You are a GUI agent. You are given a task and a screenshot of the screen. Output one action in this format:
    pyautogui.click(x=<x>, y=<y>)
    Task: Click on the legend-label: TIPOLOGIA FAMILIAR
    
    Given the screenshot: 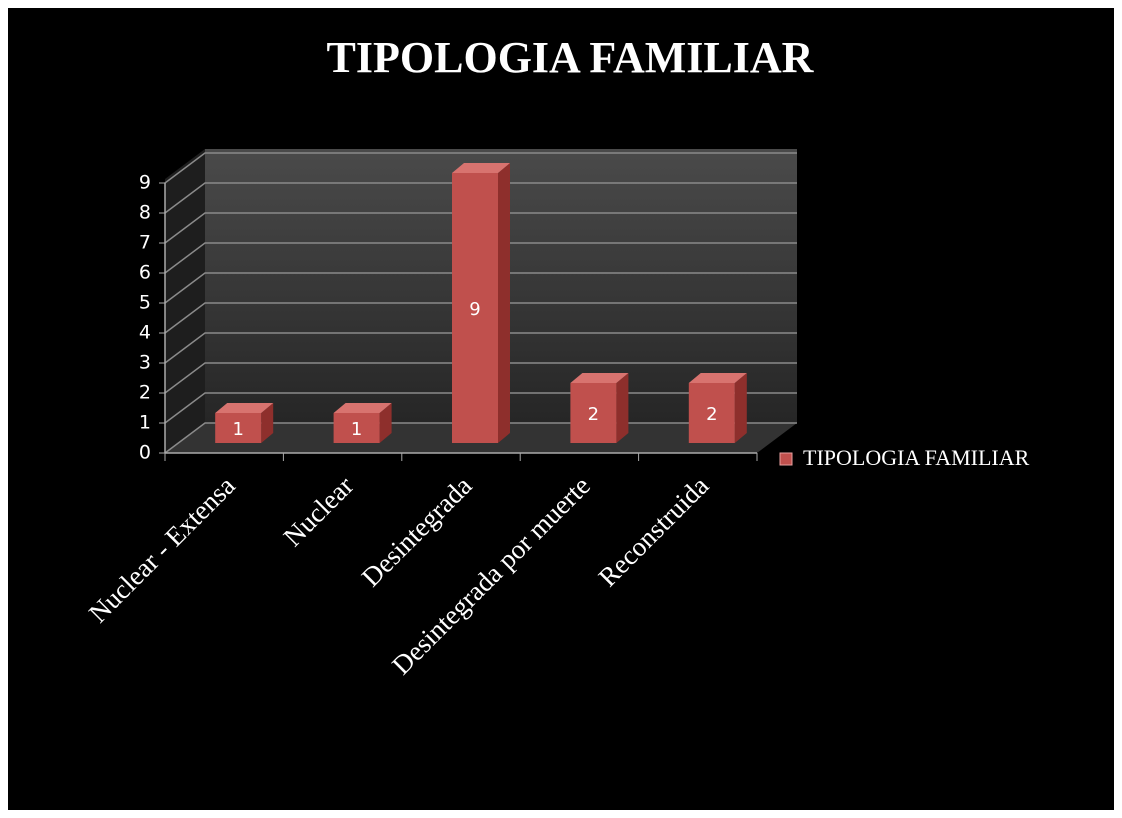 What is the action you would take?
    pyautogui.click(x=916, y=457)
    